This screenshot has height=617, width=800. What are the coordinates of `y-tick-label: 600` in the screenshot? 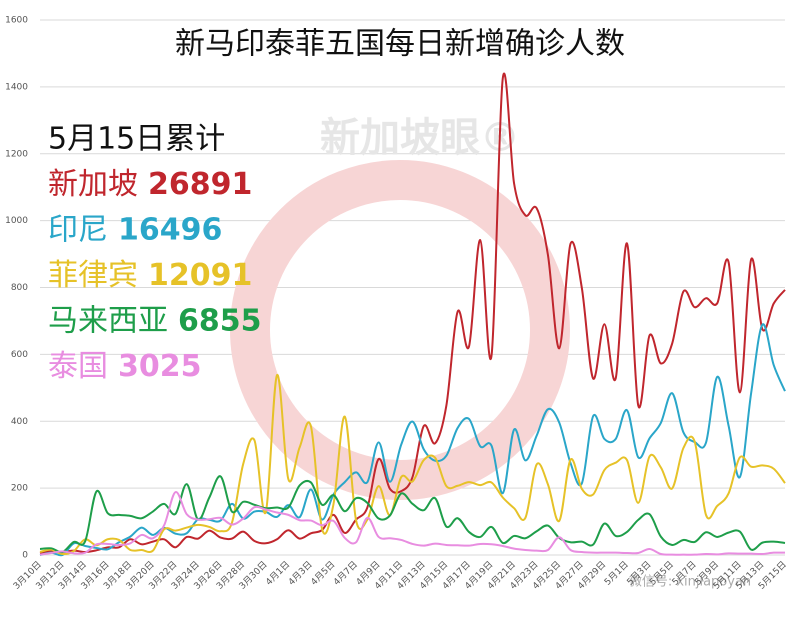 It's located at (19, 355).